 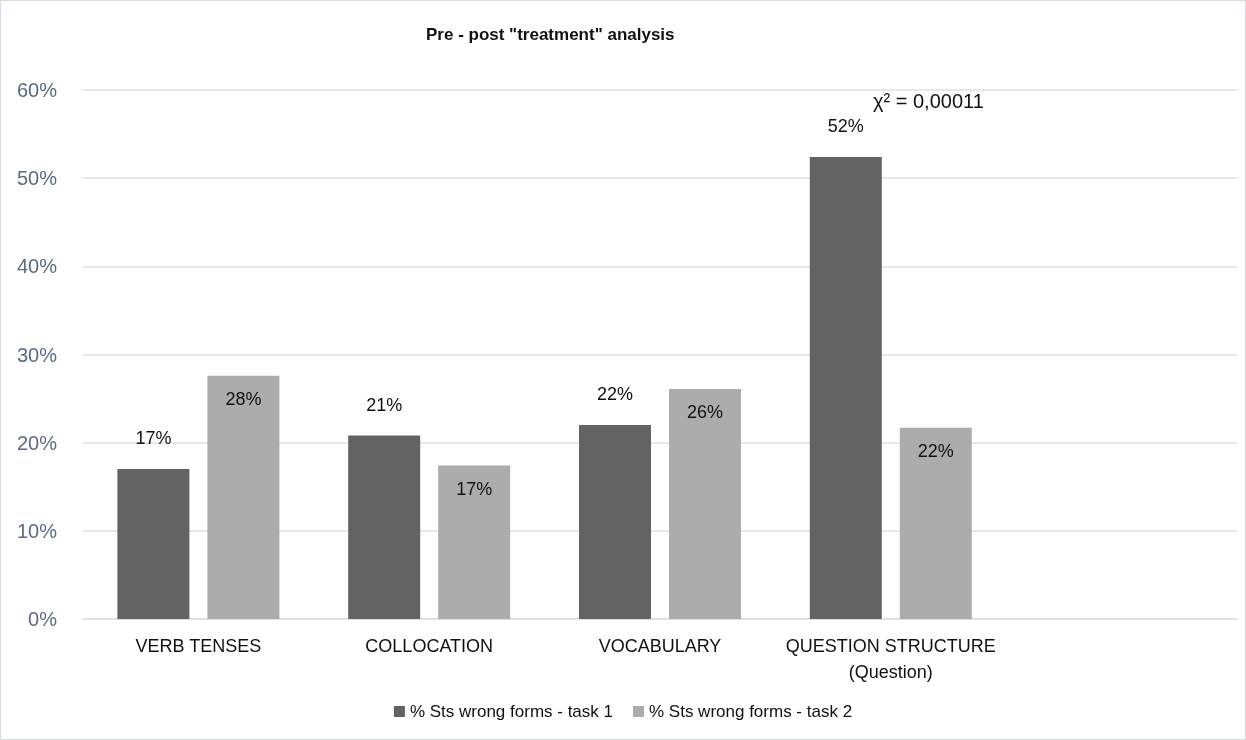 I want to click on data-label: 26%, so click(x=705, y=411).